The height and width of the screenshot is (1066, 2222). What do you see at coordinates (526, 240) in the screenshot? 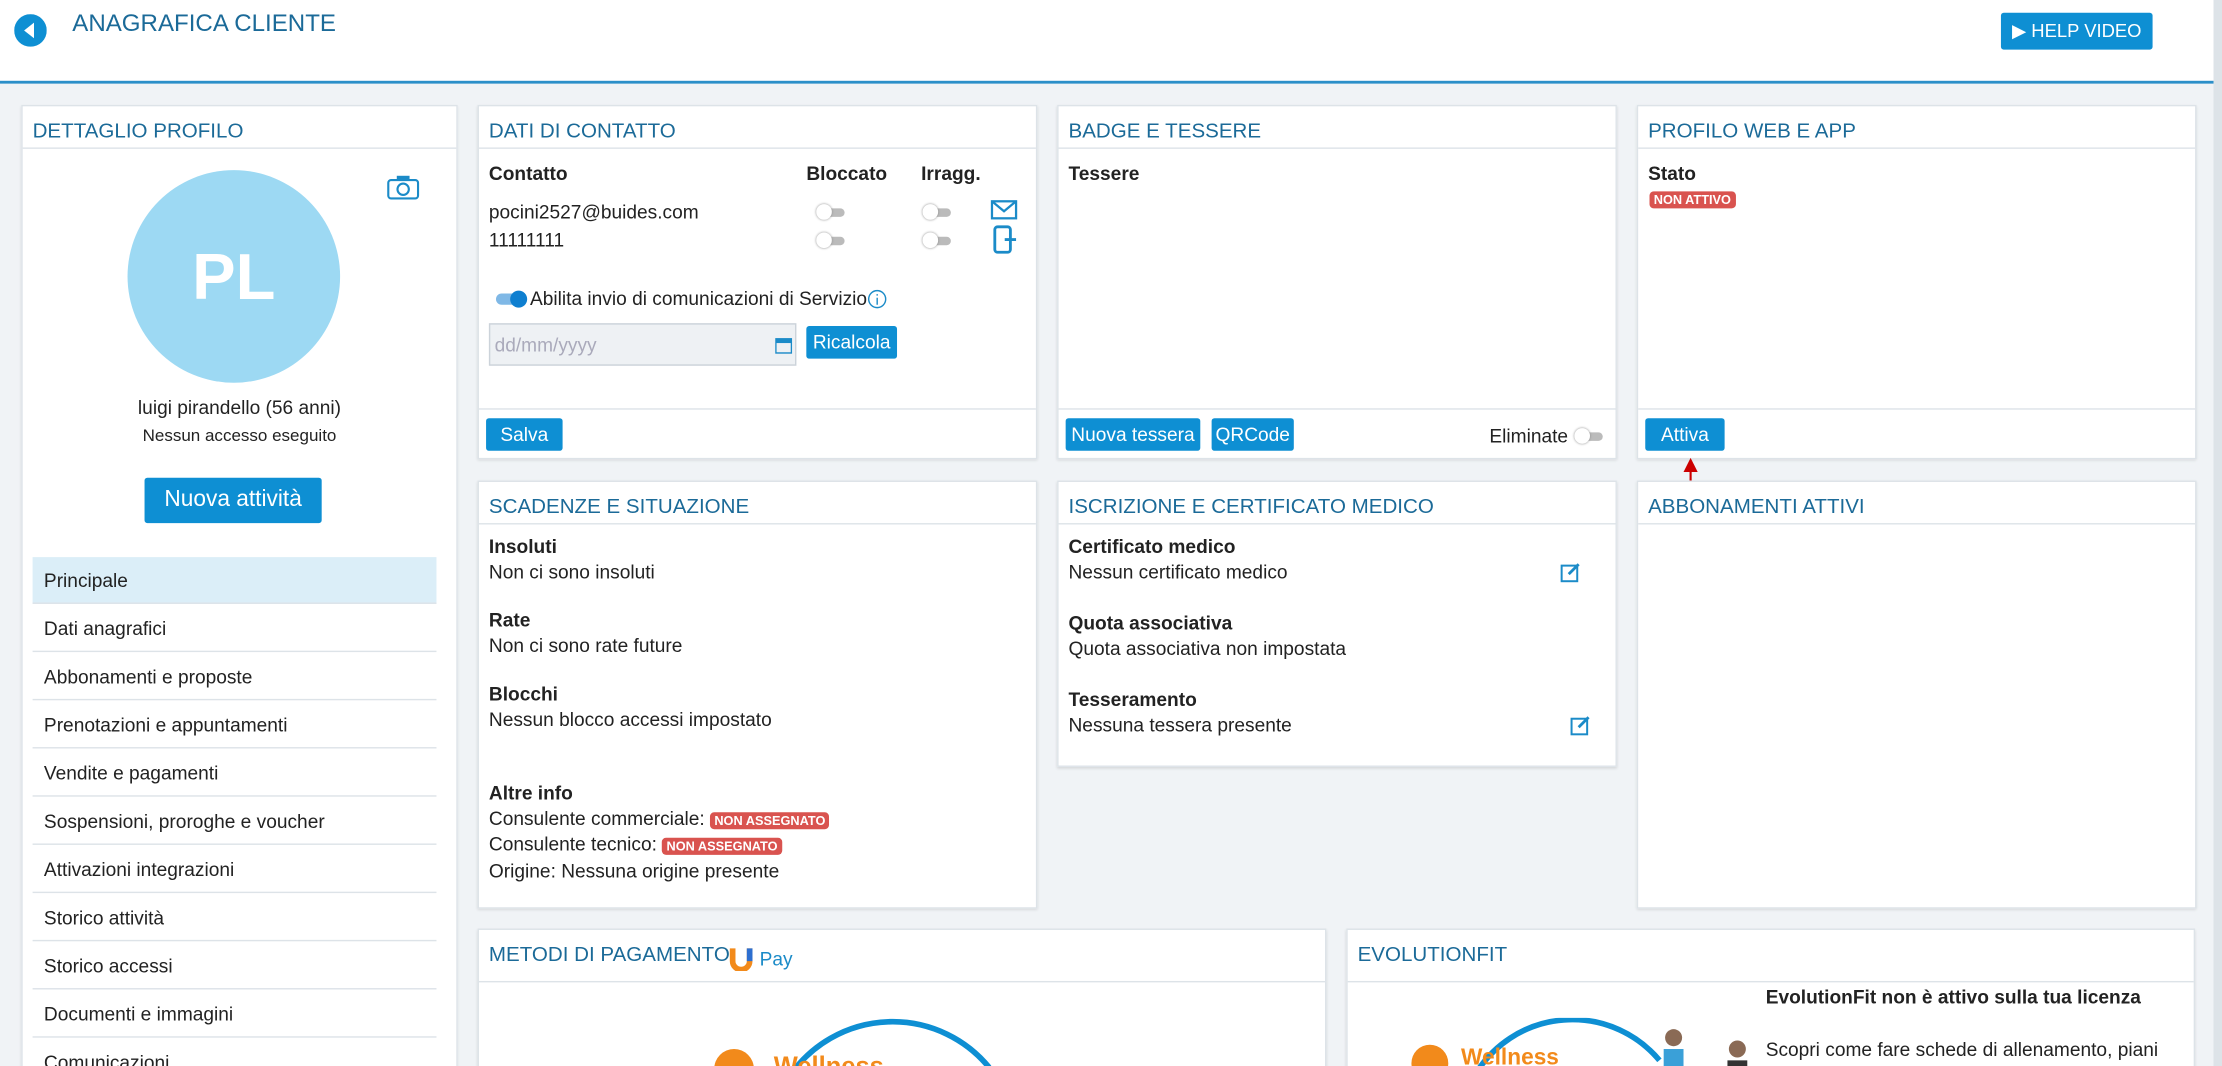
I see `contact-phone: 11111111` at bounding box center [526, 240].